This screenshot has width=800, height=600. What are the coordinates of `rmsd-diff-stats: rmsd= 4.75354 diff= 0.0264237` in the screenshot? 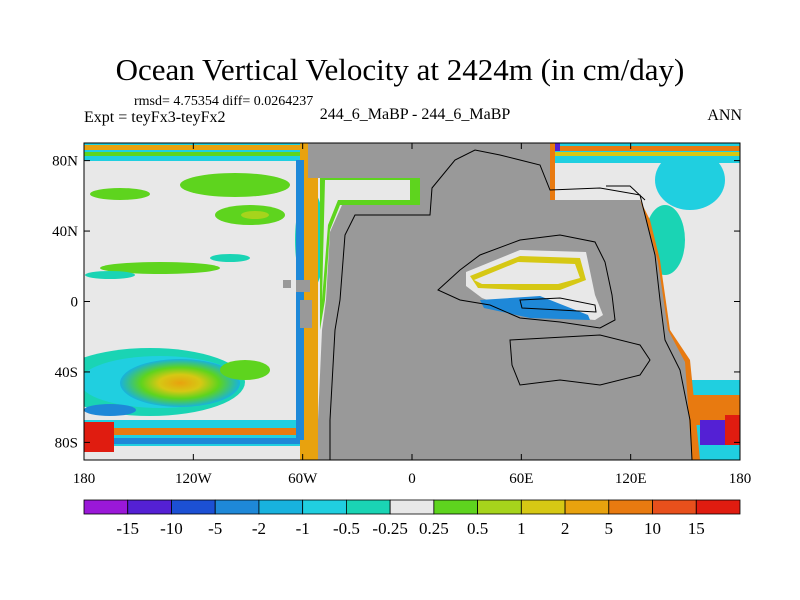 It's located at (224, 101).